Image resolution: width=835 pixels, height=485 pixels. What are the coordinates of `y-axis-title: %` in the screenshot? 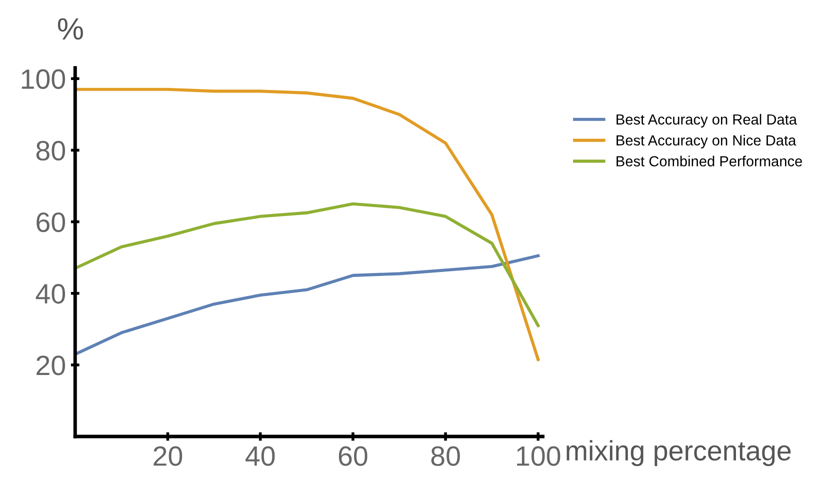 It's located at (70, 29).